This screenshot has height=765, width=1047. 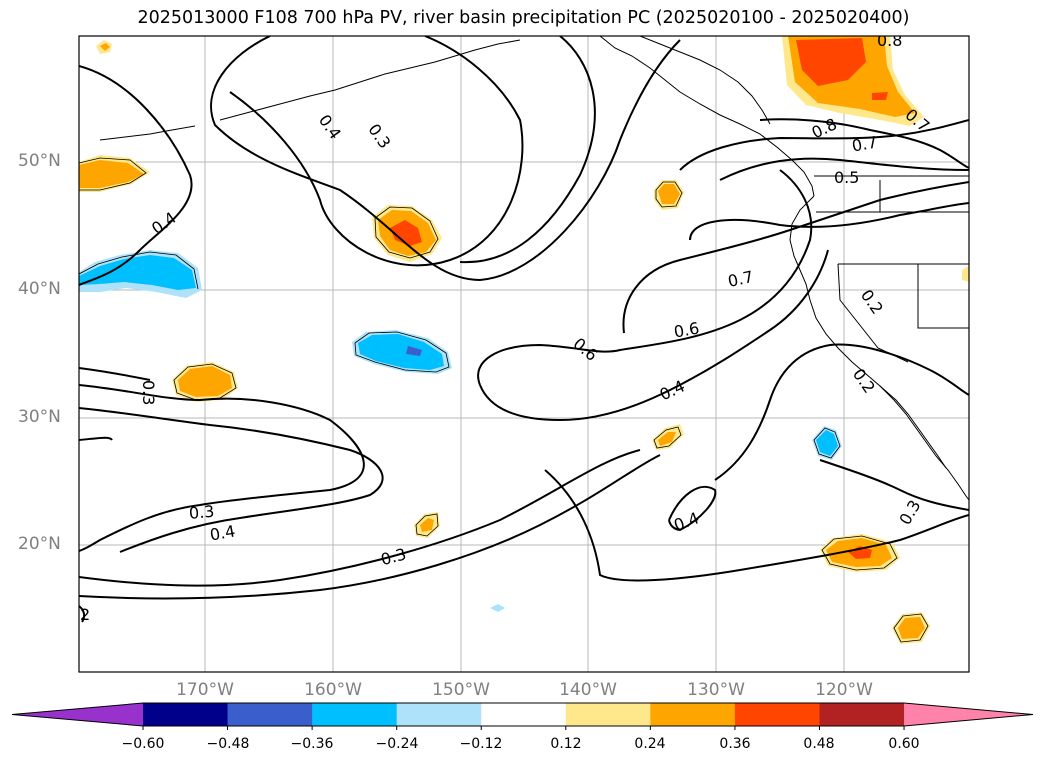 I want to click on na-west-coast, so click(x=879, y=348).